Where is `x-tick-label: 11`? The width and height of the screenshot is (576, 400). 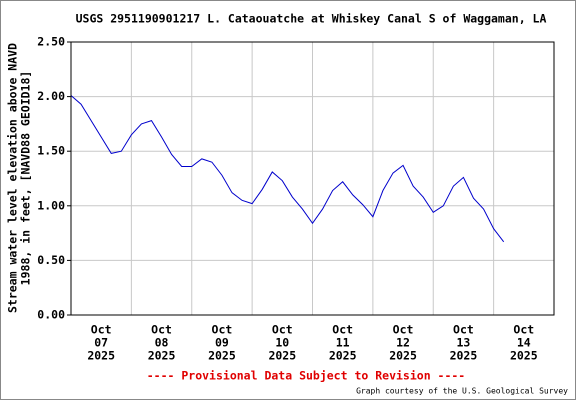 x-tick-label: 11 is located at coordinates (343, 343).